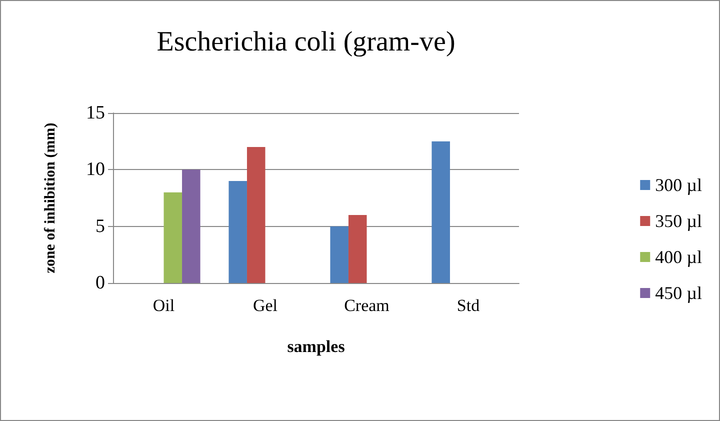 Image resolution: width=720 pixels, height=421 pixels. What do you see at coordinates (100, 283) in the screenshot?
I see `y-tick-label: 0` at bounding box center [100, 283].